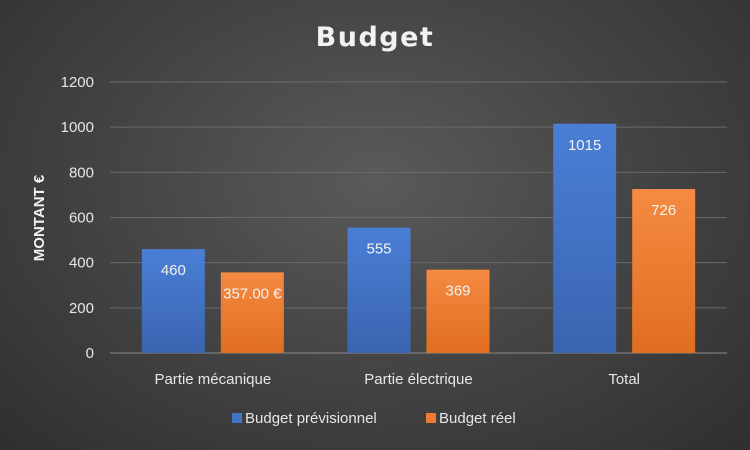  I want to click on data-label: 357.00 €, so click(252, 293).